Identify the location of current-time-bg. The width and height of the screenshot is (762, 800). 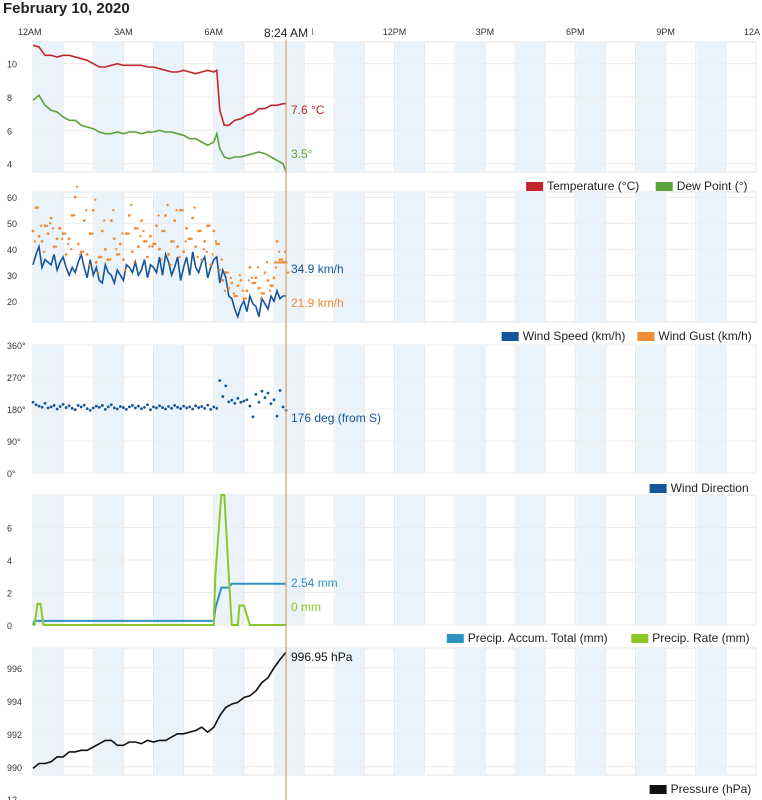
(286, 32).